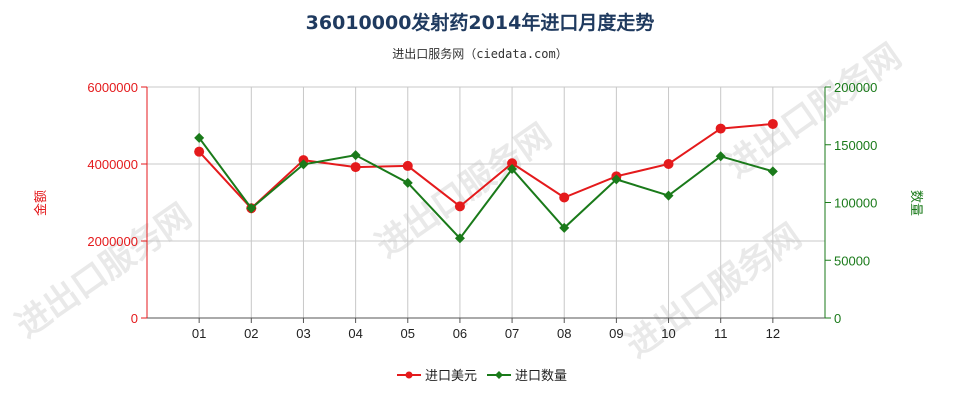  Describe the element at coordinates (112, 241) in the screenshot. I see `left-tick-label: 2000000` at that location.